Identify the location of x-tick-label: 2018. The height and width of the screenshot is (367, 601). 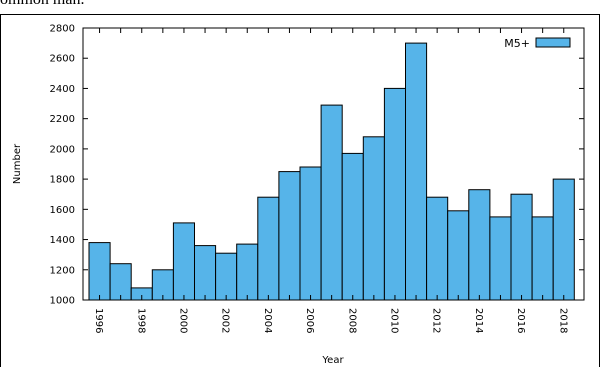
(562, 320).